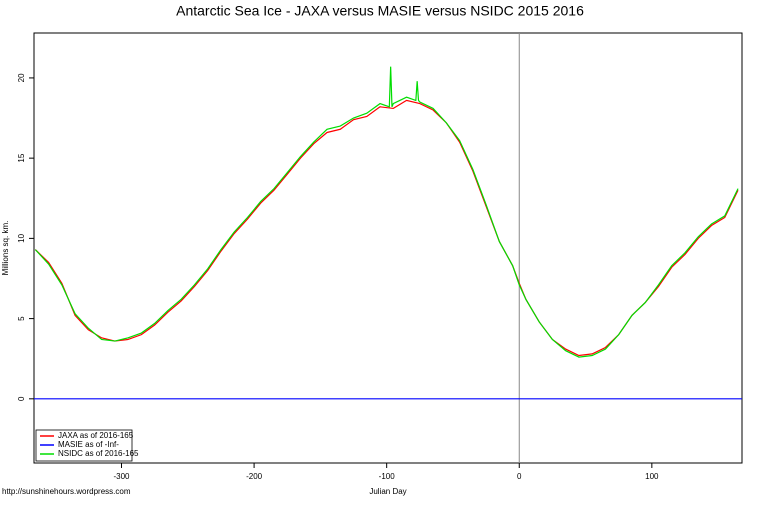  Describe the element at coordinates (88, 444) in the screenshot. I see `legend-label: MASIE as of -Inf-` at that location.